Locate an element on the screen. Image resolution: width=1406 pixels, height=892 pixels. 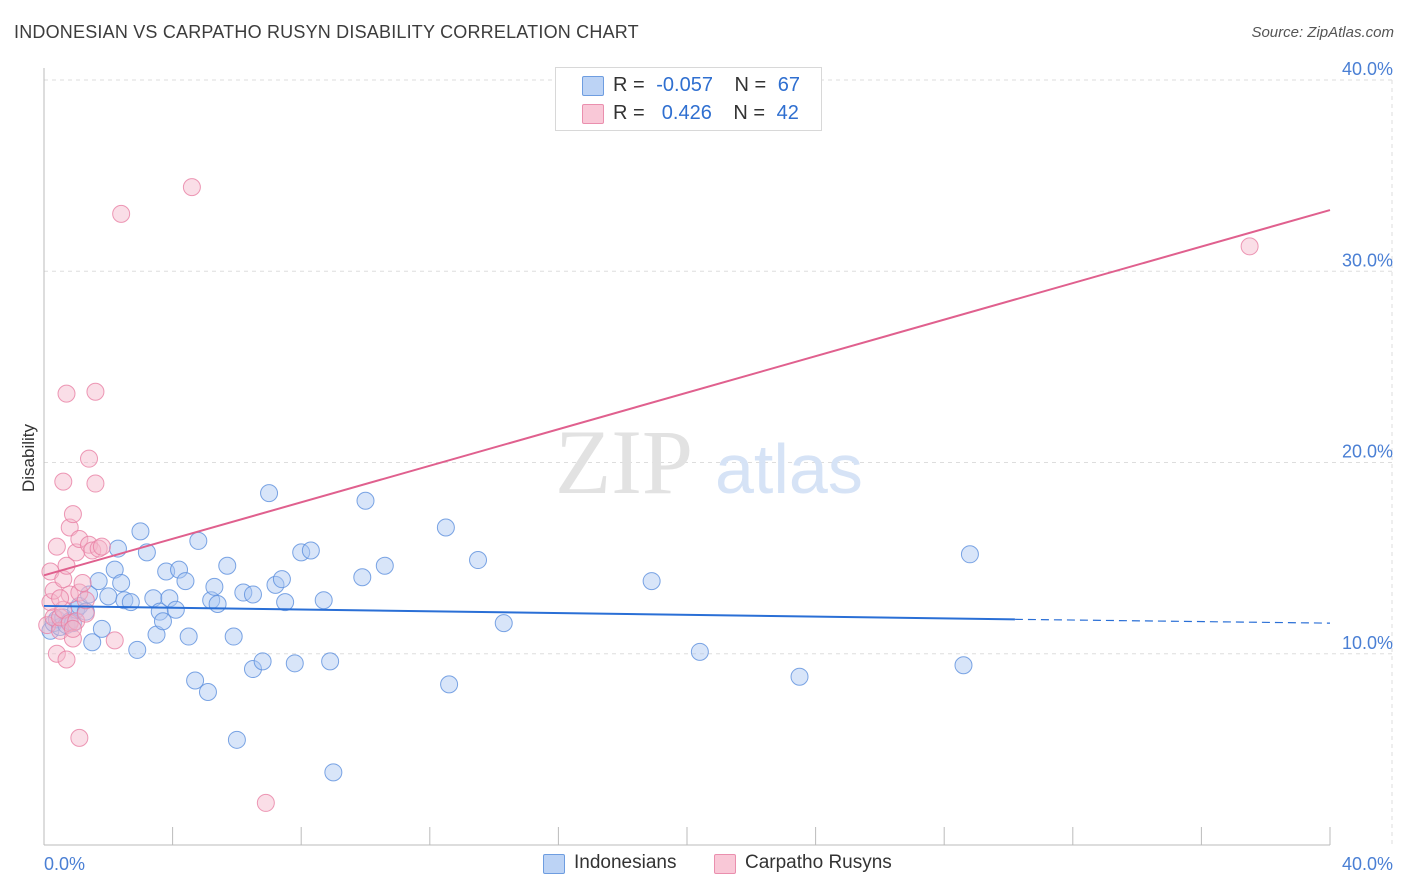
legend-r-value: 0.426 is located at coordinates (684, 113).